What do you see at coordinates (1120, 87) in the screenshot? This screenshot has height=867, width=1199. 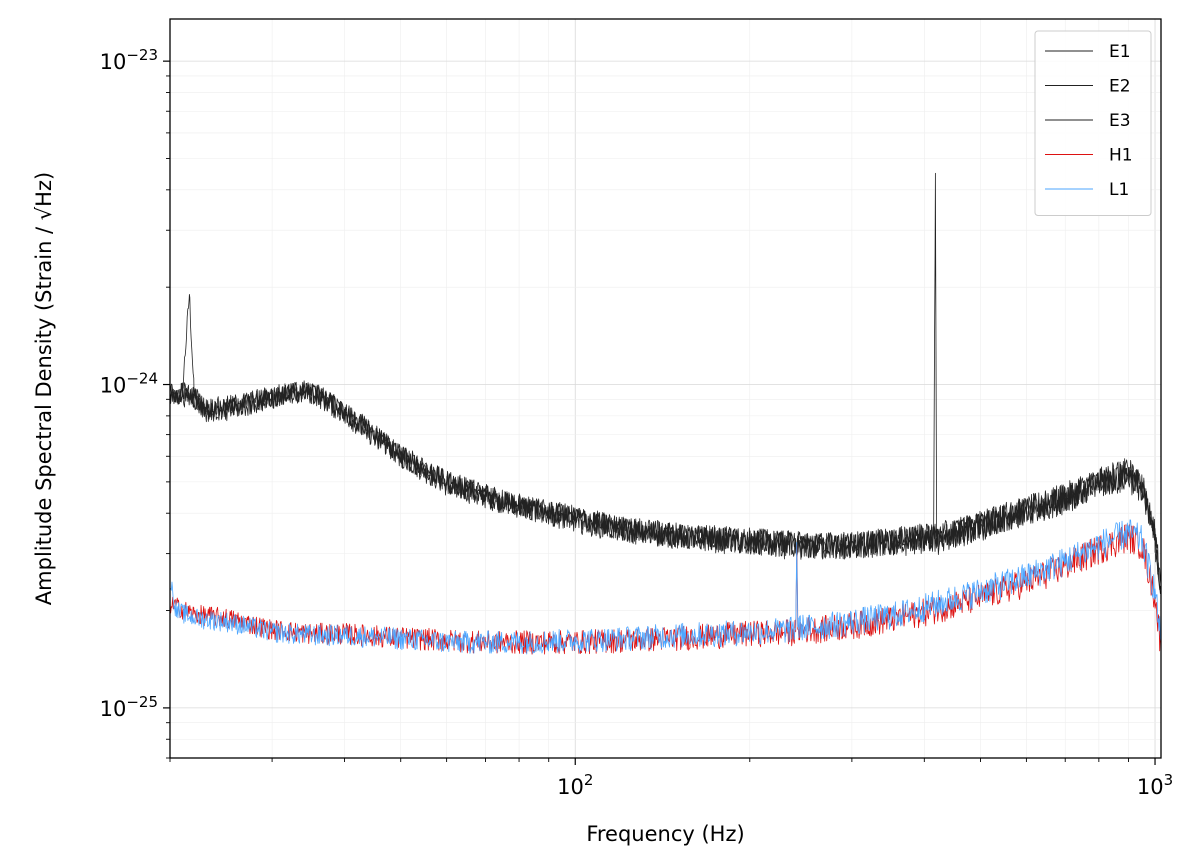 I see `legend-label-e2: E2` at bounding box center [1120, 87].